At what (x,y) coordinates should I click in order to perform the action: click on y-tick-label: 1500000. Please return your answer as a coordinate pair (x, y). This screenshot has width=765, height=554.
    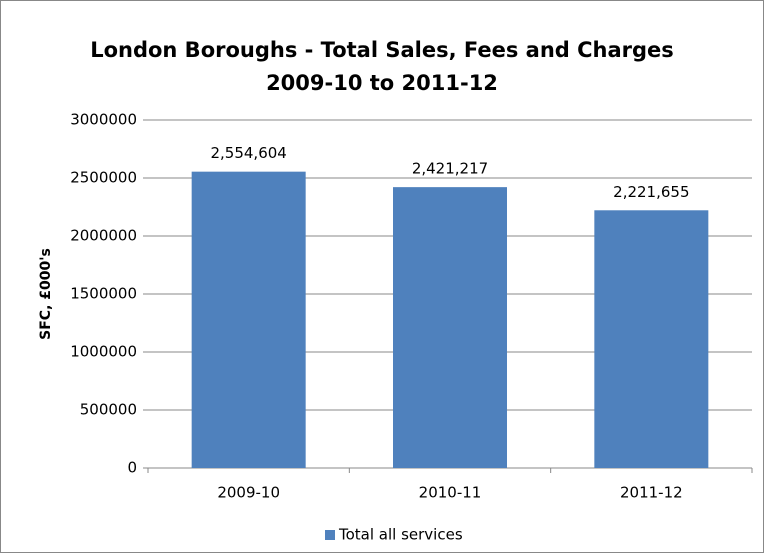
    Looking at the image, I should click on (103, 294).